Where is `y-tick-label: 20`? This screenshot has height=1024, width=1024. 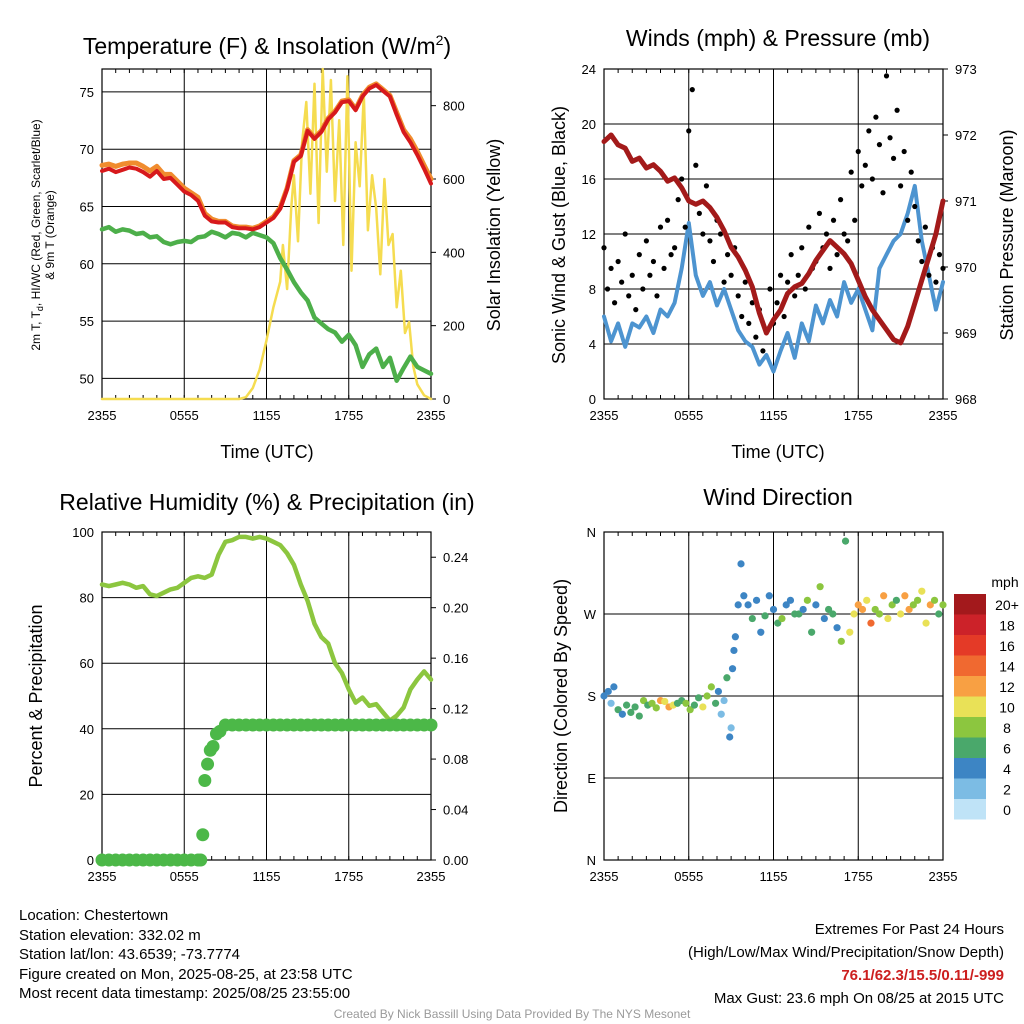 y-tick-label: 20 is located at coordinates (589, 124).